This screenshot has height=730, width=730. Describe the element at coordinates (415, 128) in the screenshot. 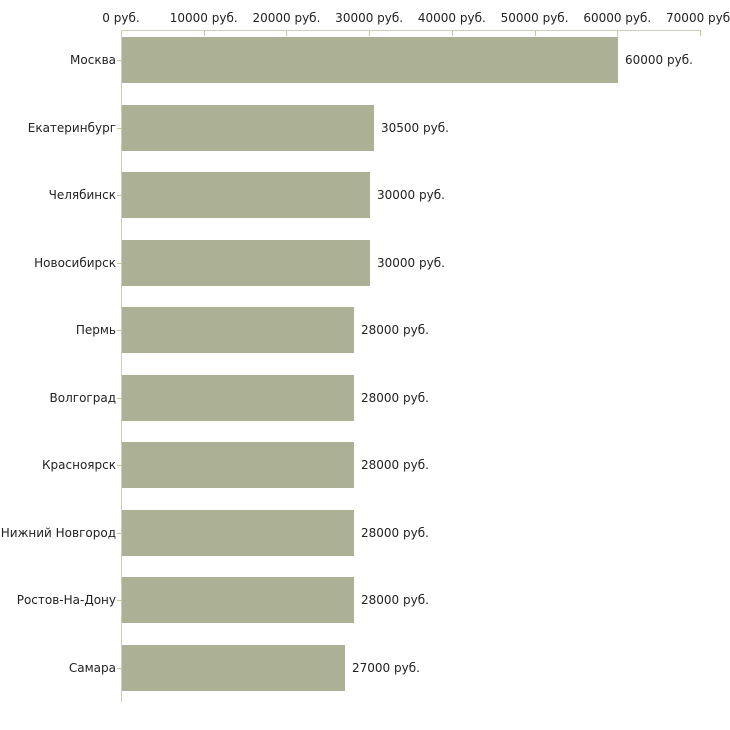

I see `value-label: 30500 руб.` at that location.